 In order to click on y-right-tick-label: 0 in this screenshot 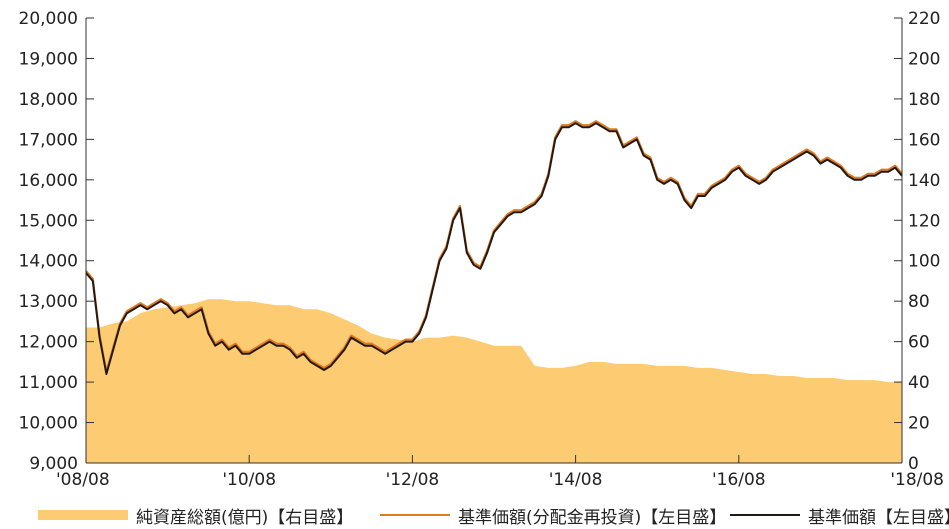, I will do `click(913, 464)`.